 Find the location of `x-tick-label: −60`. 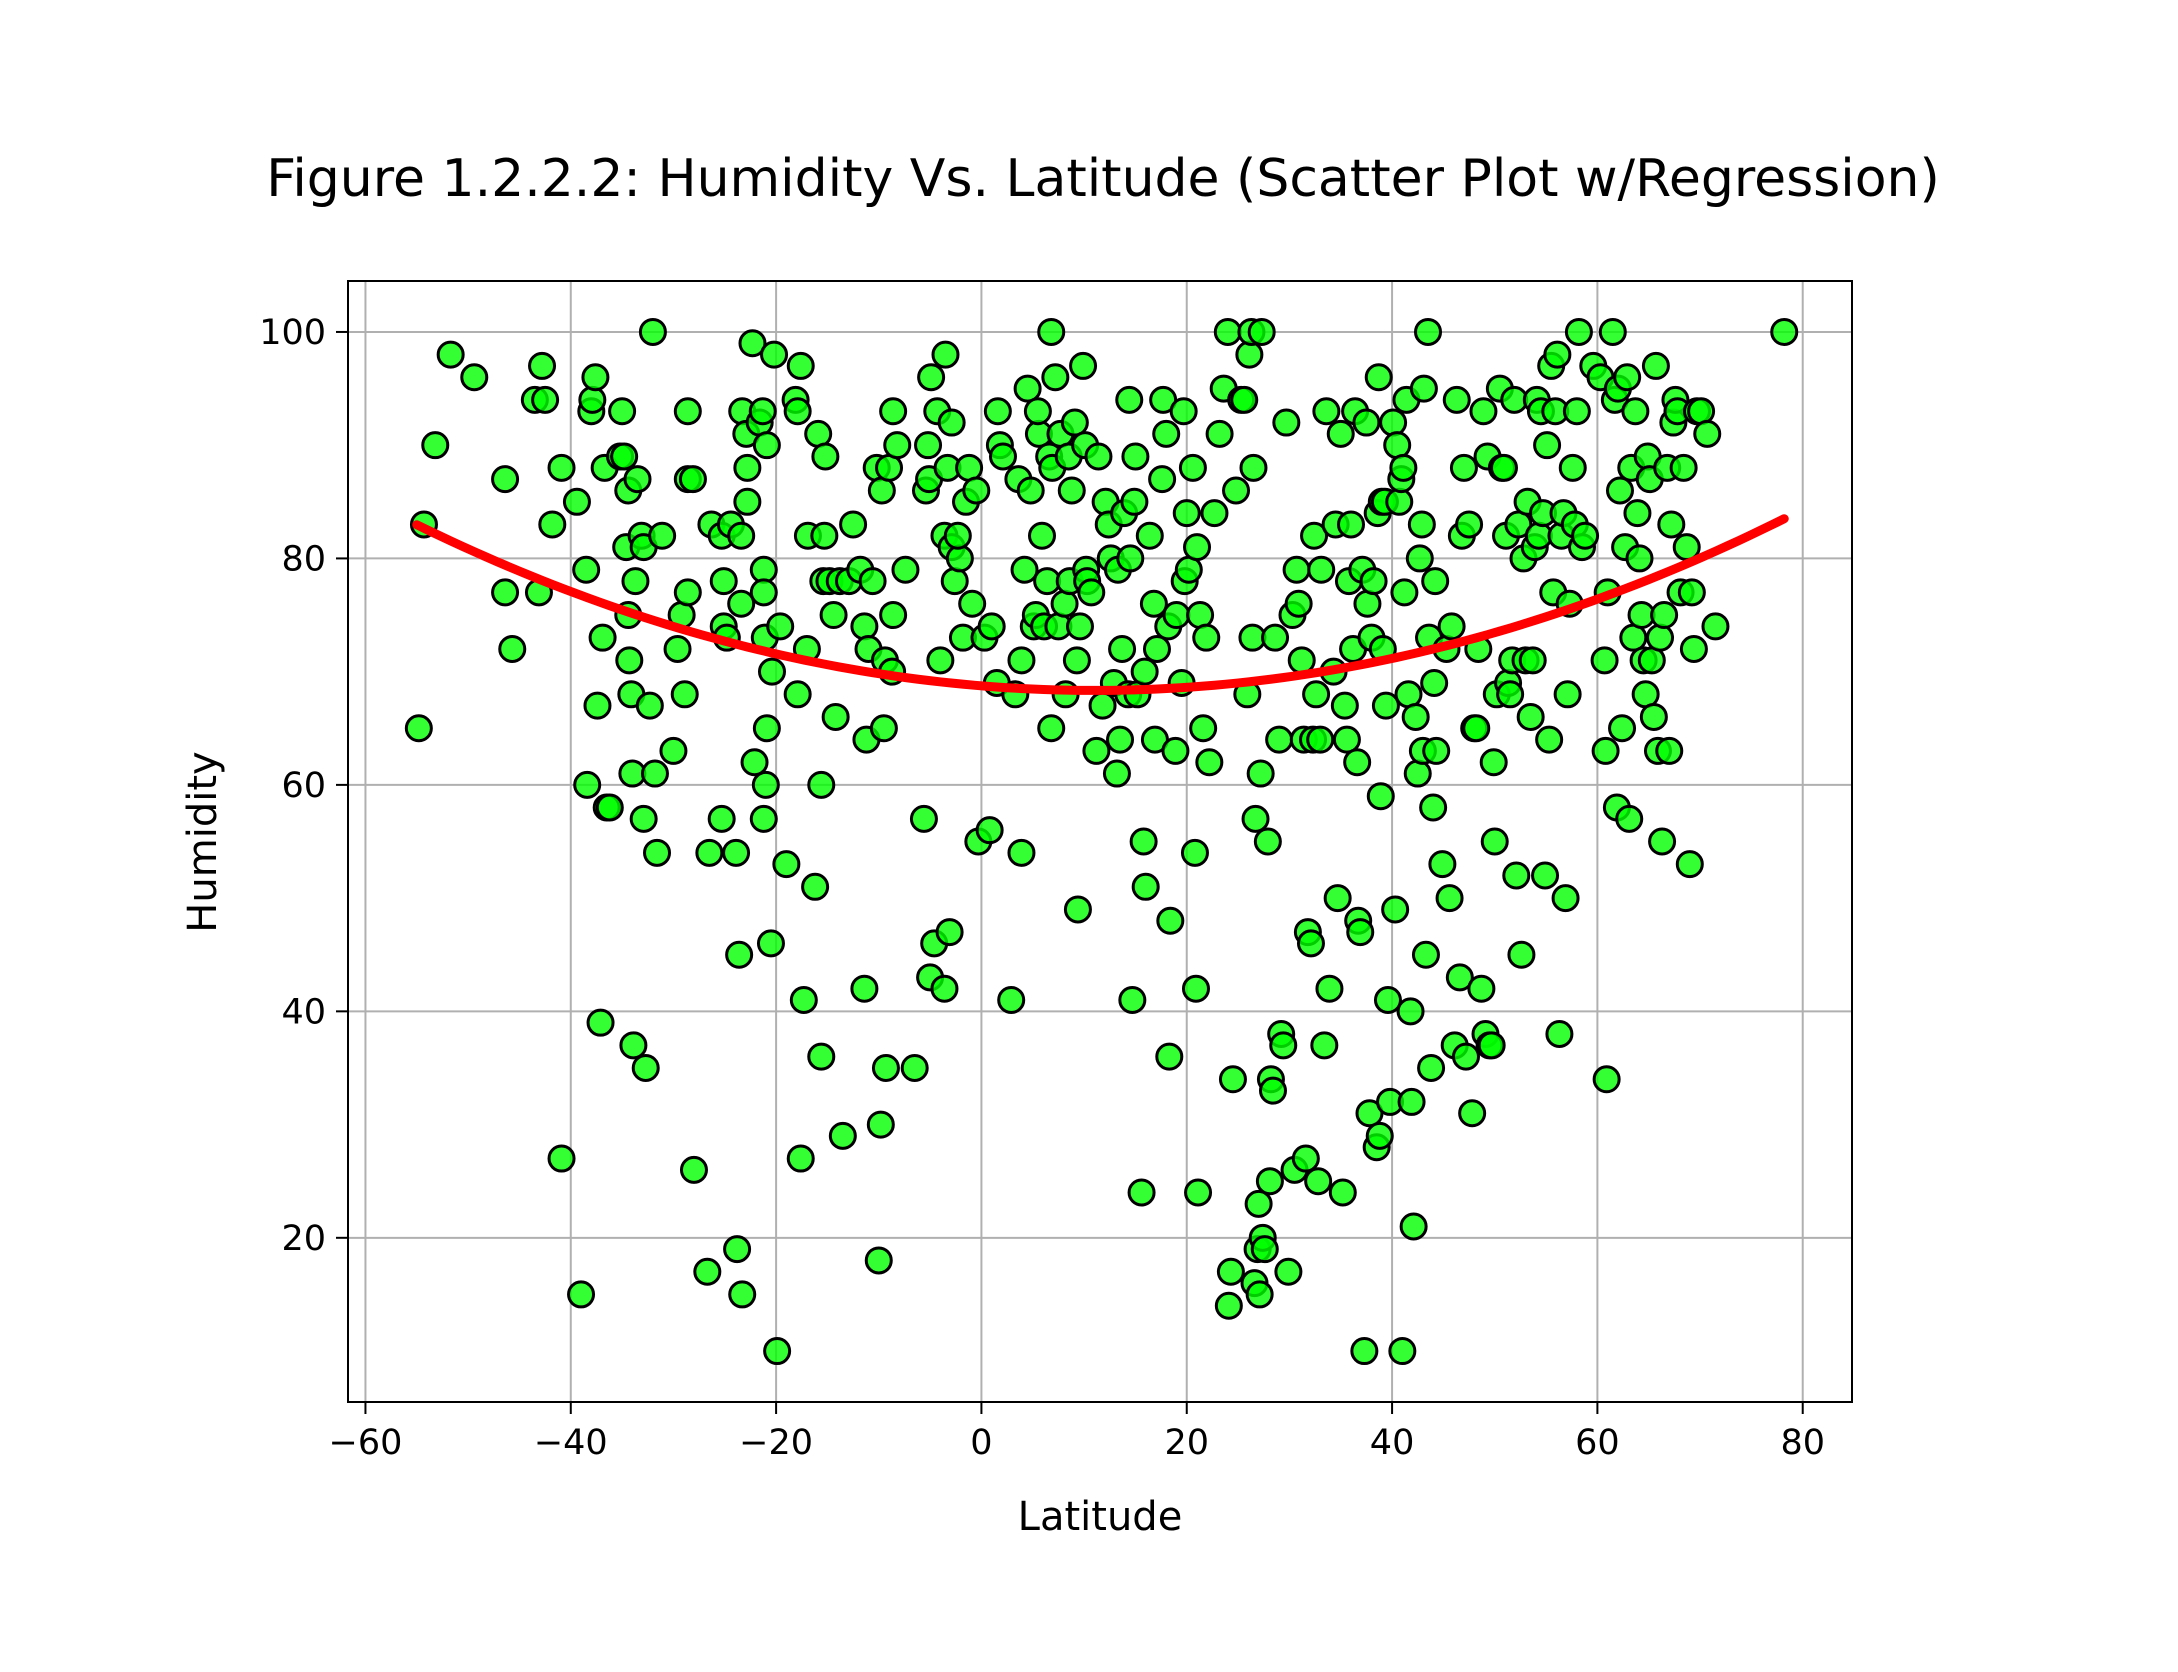

x-tick-label: −60 is located at coordinates (366, 1443).